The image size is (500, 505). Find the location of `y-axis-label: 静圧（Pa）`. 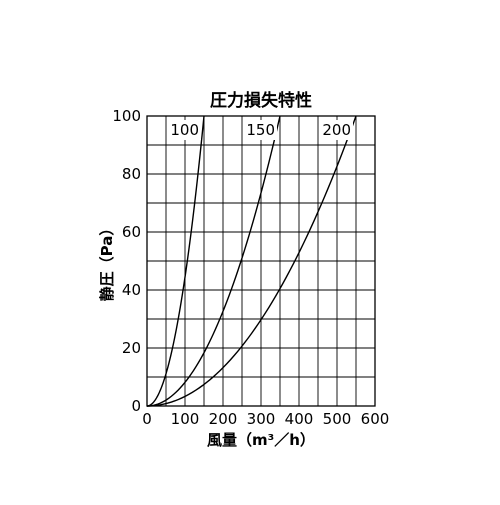

y-axis-label: 静圧（Pa） is located at coordinates (107, 261).